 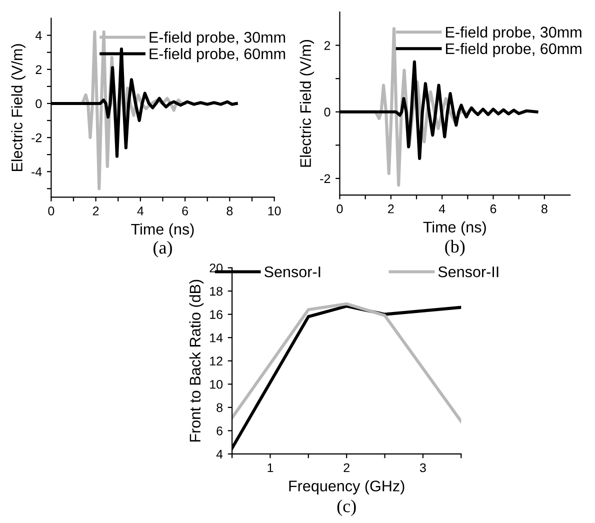 What do you see at coordinates (219, 407) in the screenshot?
I see `y-tick-label: 8` at bounding box center [219, 407].